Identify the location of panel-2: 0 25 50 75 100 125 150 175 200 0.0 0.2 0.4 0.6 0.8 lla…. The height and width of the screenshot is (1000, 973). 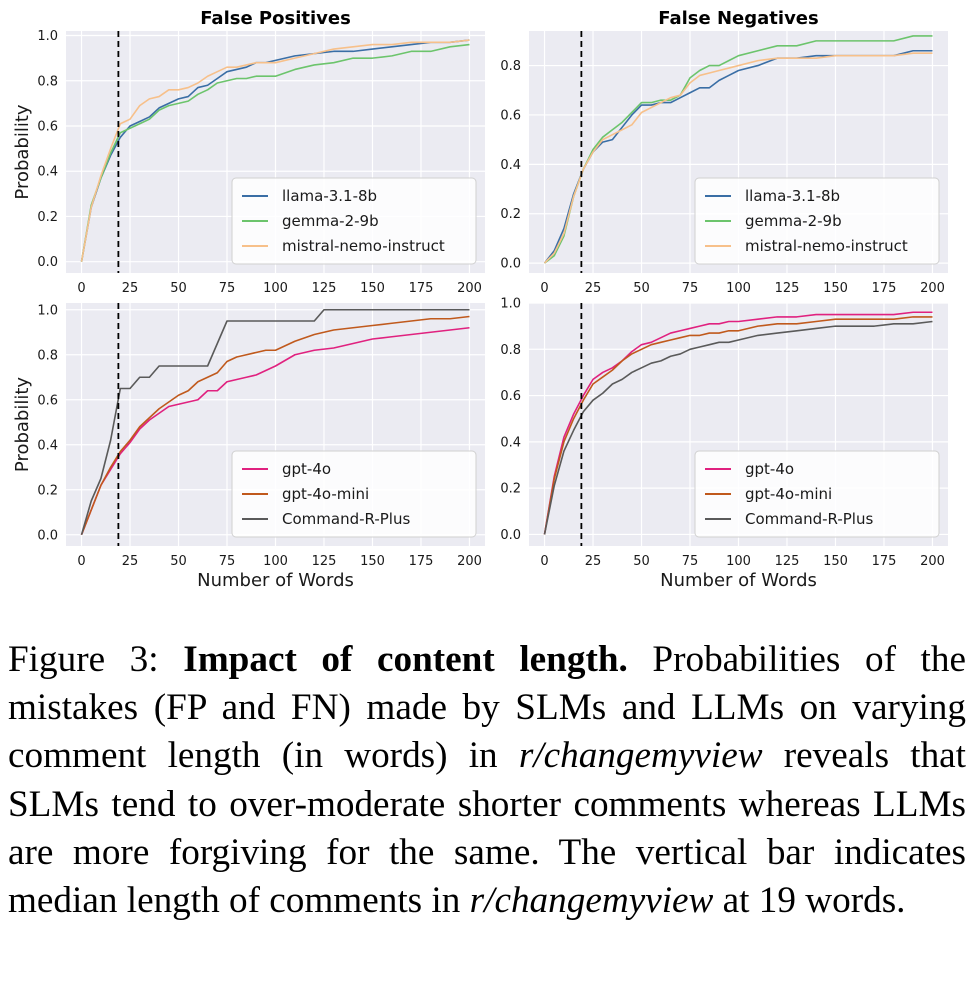
(724, 152).